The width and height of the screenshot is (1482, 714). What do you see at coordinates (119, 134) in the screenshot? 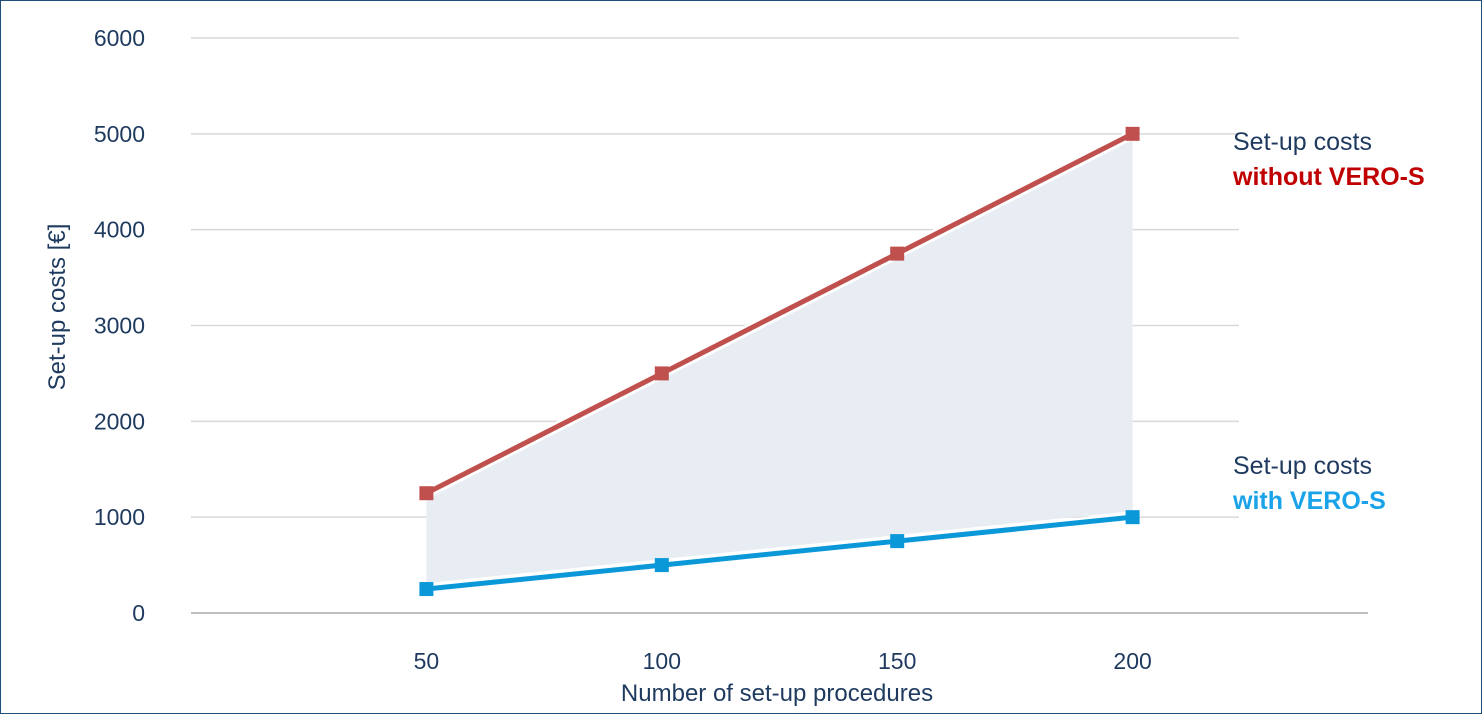
I see `y-tick-label-5000: 5000` at bounding box center [119, 134].